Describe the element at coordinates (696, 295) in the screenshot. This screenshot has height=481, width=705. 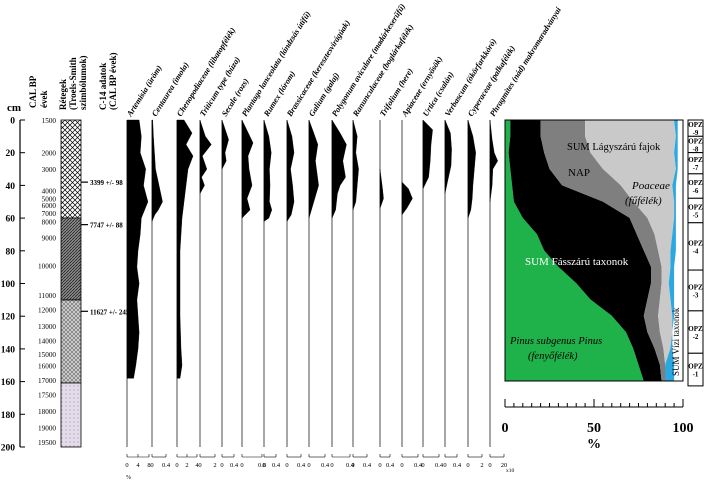
I see `zone-number: -3` at that location.